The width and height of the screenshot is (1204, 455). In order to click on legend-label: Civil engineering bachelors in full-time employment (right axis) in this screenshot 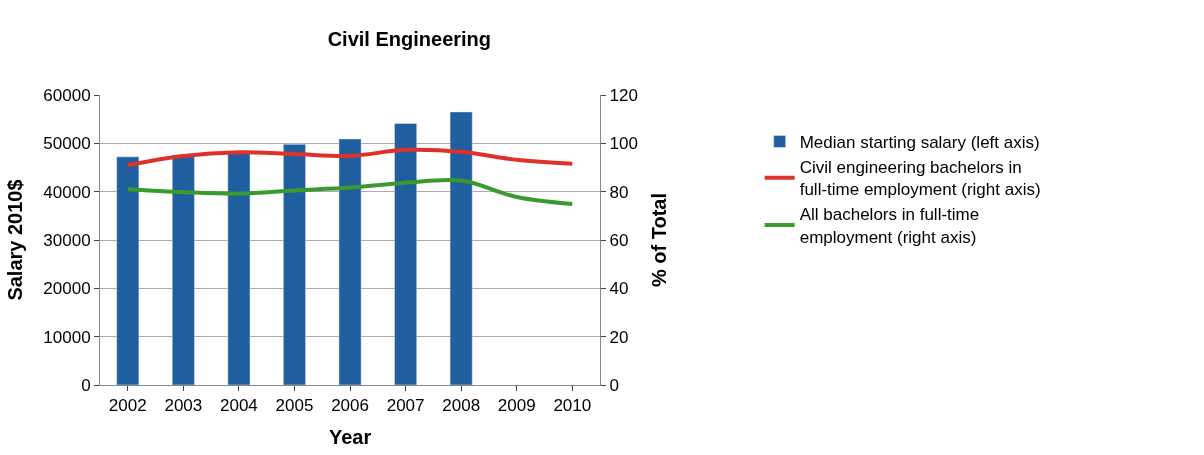, I will do `click(920, 179)`.